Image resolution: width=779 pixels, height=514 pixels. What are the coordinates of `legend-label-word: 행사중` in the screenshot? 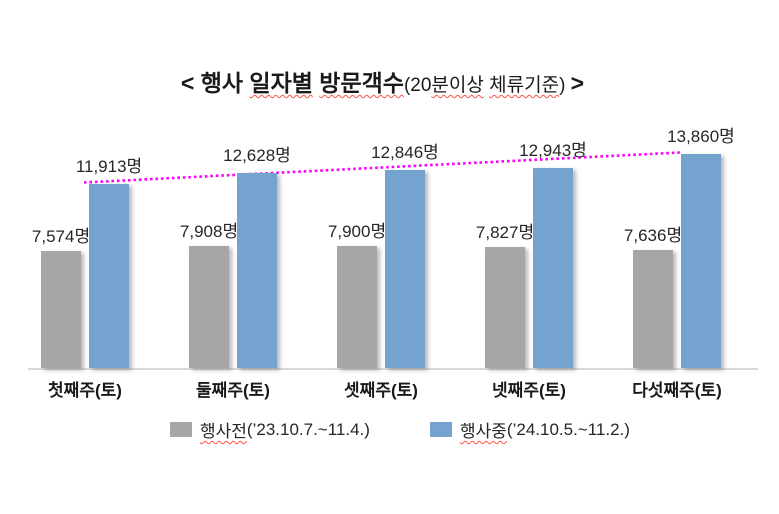 It's located at (483, 431).